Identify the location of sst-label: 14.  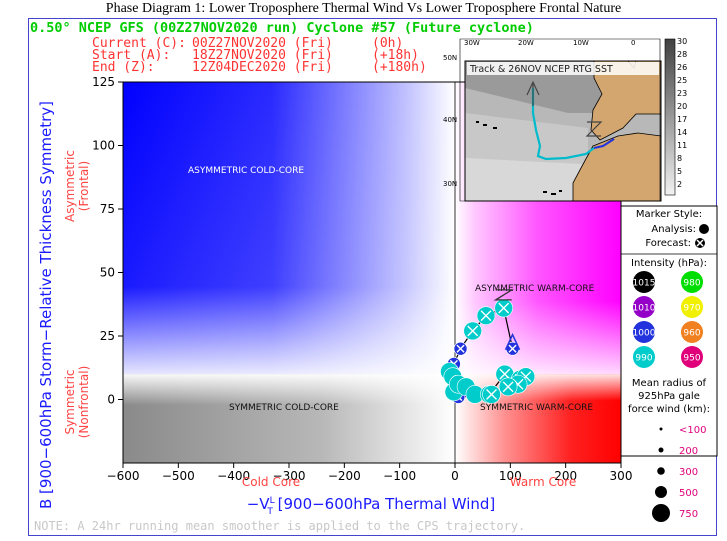
(682, 132).